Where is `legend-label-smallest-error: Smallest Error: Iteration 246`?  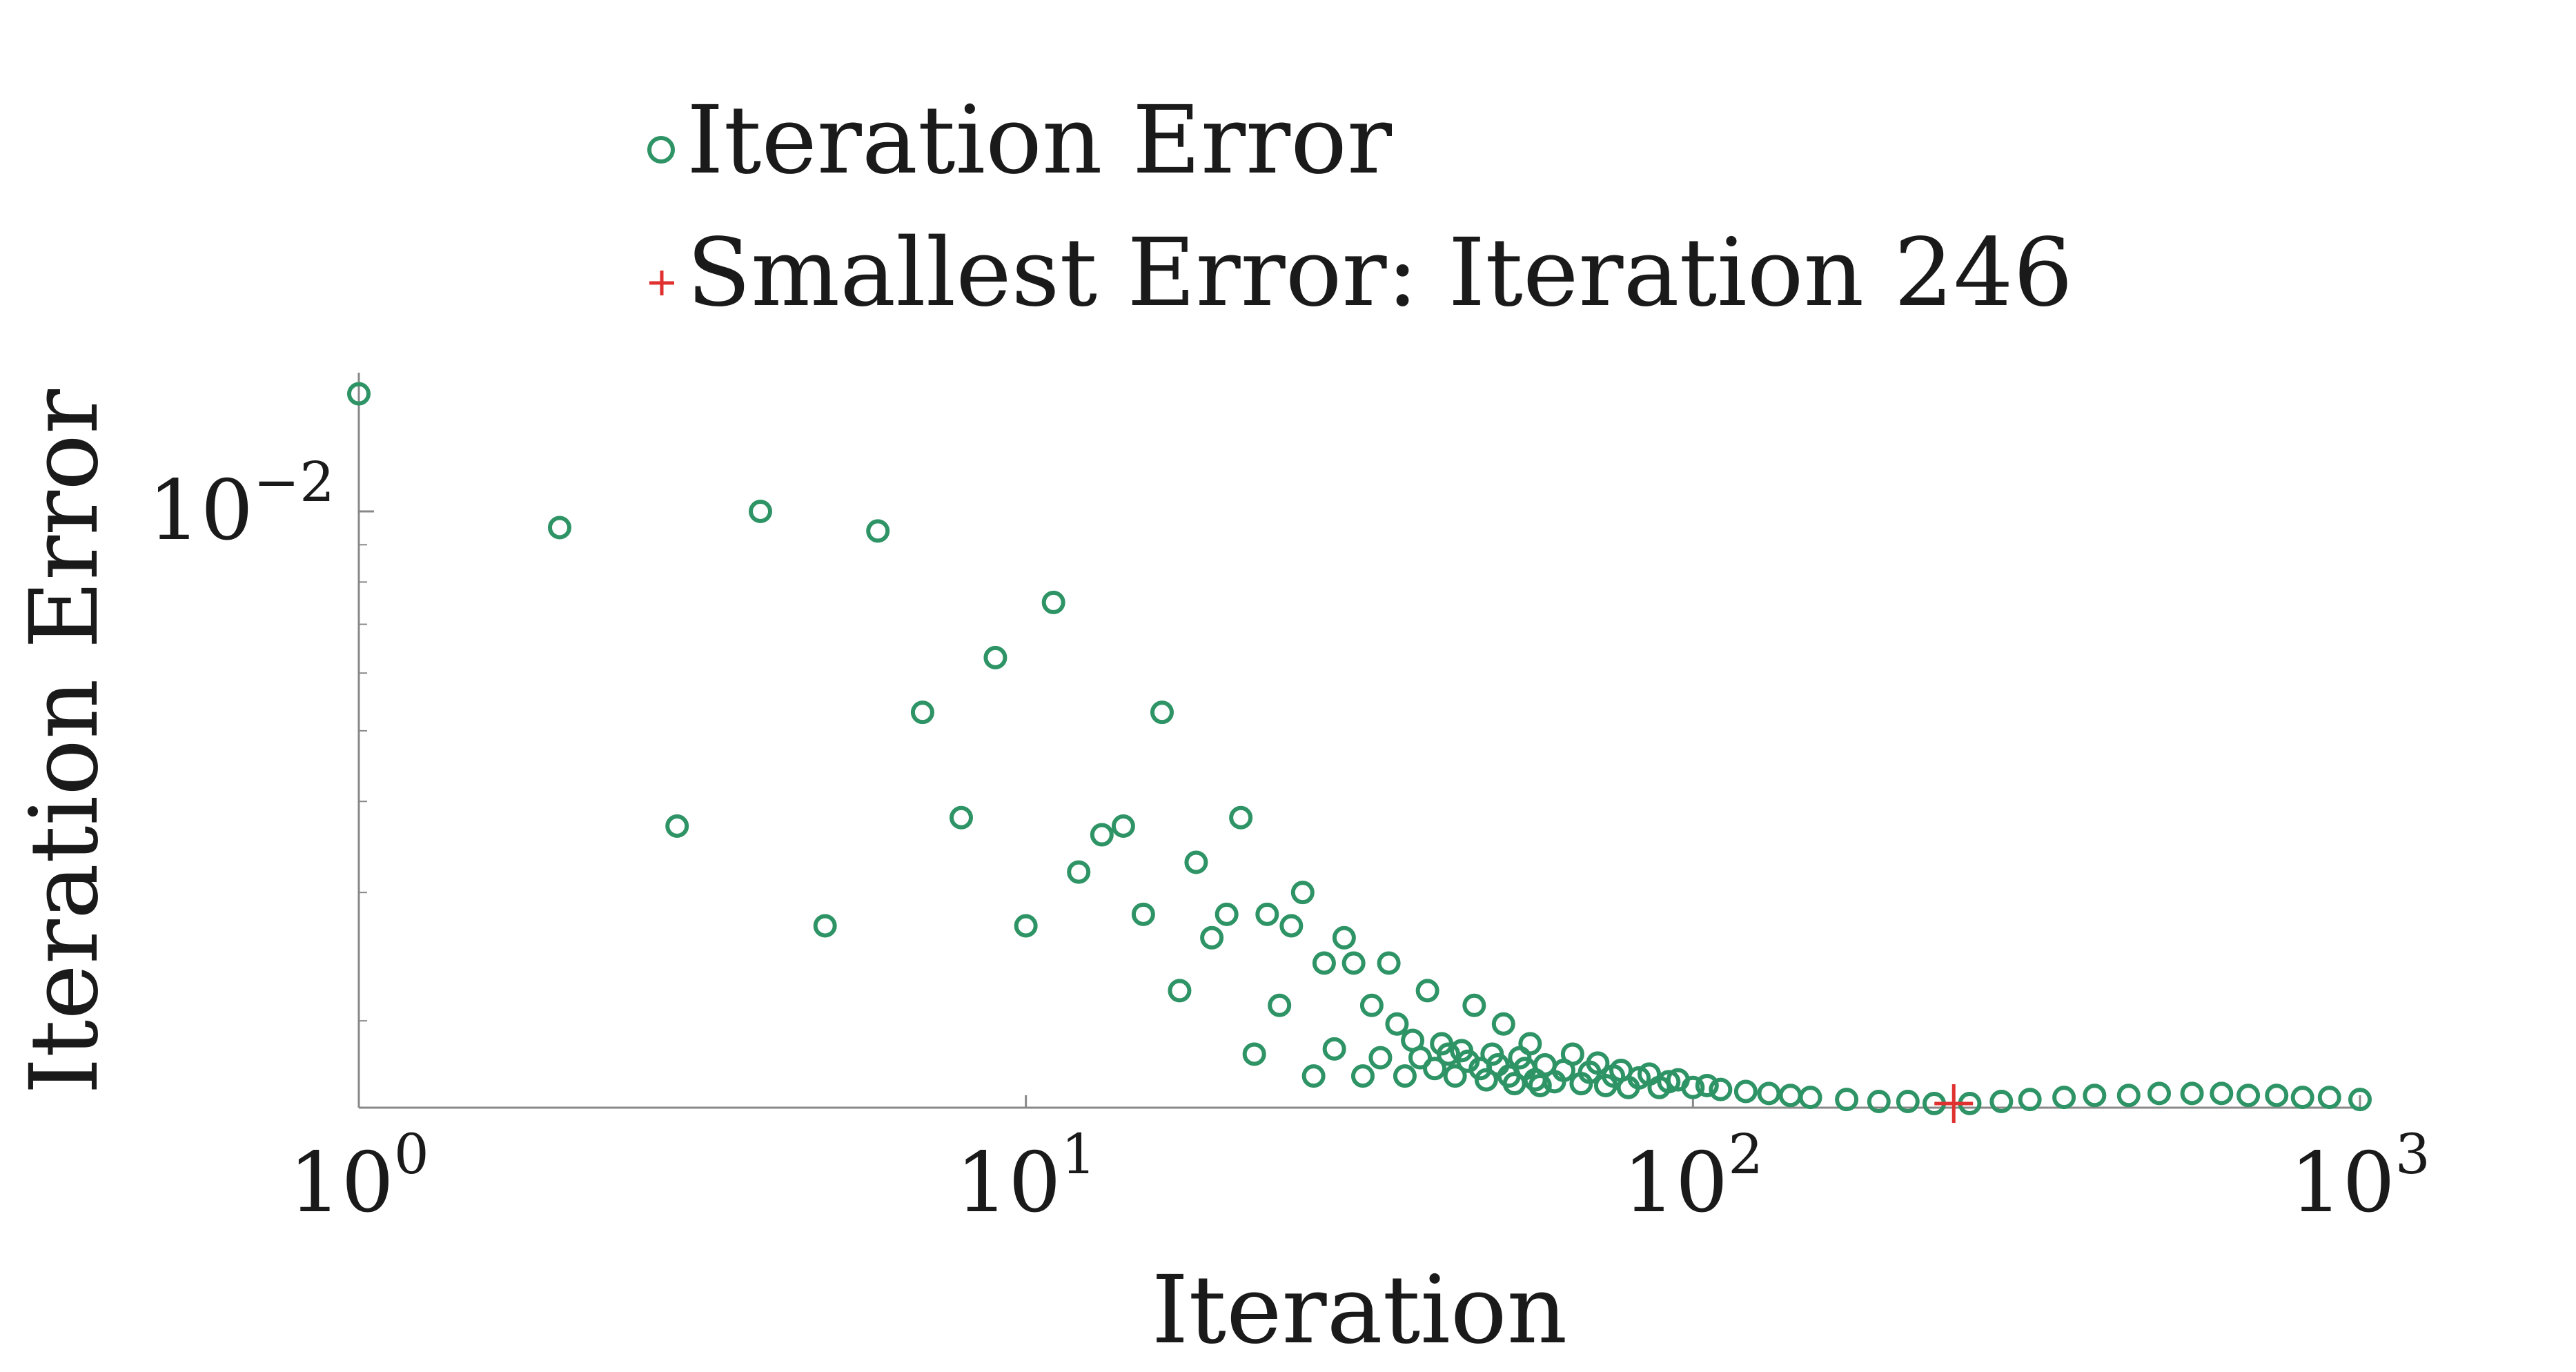
legend-label-smallest-error: Smallest Error: Iteration 246 is located at coordinates (1380, 273).